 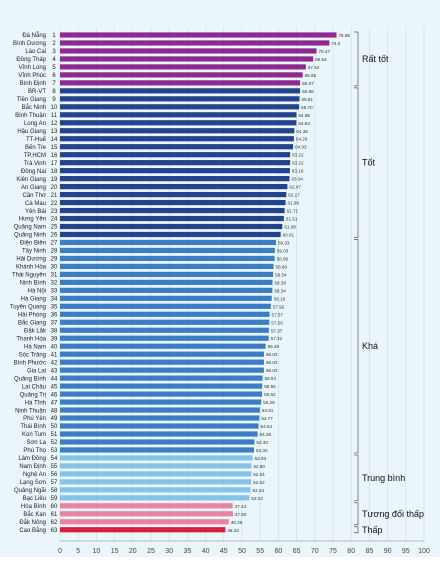 I want to click on rank-label: 32, so click(x=54, y=284).